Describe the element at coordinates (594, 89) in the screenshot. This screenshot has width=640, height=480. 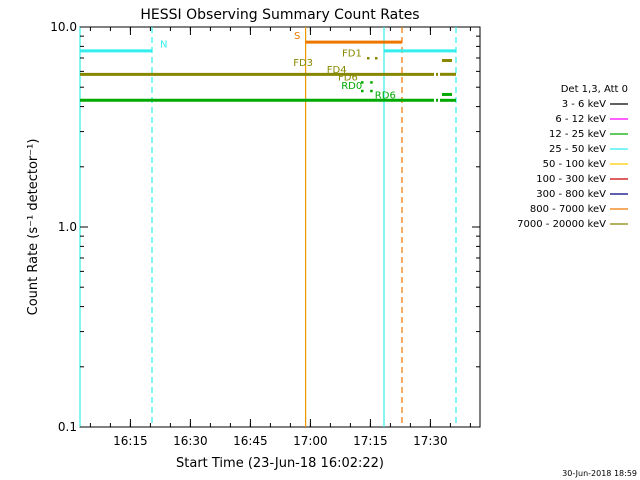
I see `legend-title: Det 1,3, Att 0` at that location.